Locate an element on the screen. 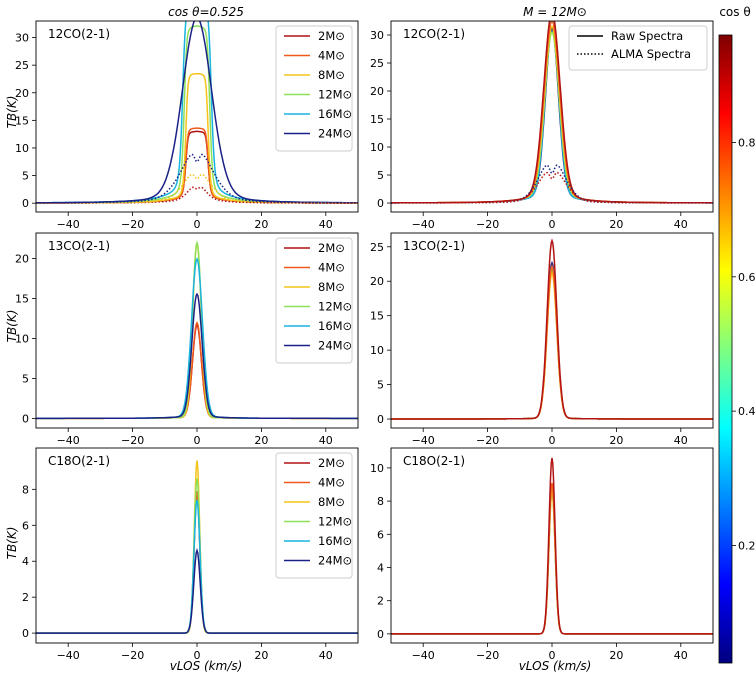 The width and height of the screenshot is (756, 681). legend: Raw Spectra ALMA Spectra is located at coordinates (638, 48).